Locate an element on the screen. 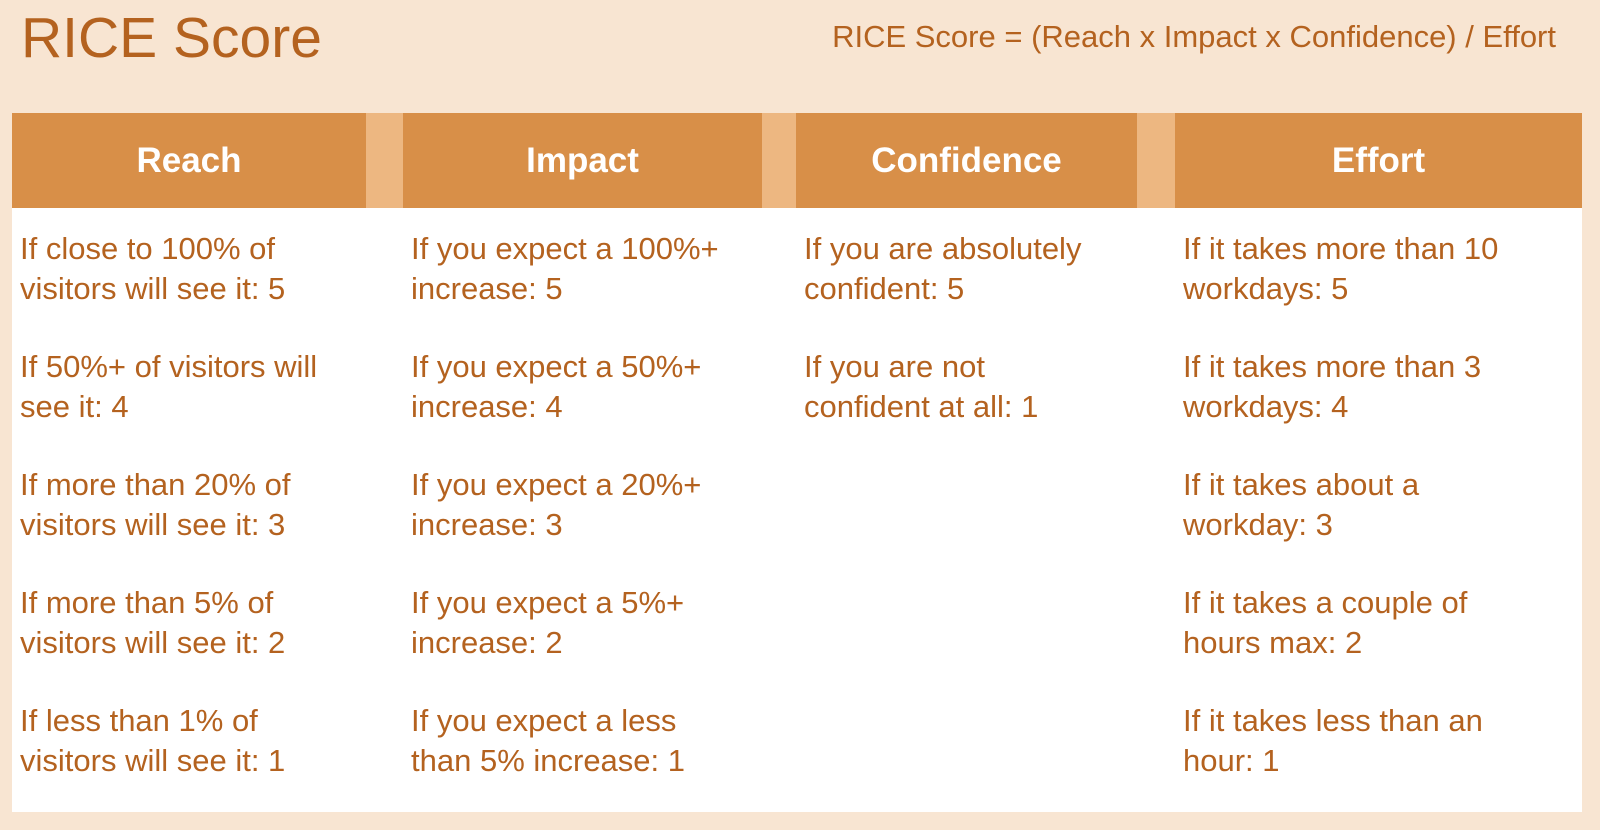 The image size is (1600, 830). impact-entry-1: If you expect a less than 5% increase: 1 is located at coordinates (548, 741).